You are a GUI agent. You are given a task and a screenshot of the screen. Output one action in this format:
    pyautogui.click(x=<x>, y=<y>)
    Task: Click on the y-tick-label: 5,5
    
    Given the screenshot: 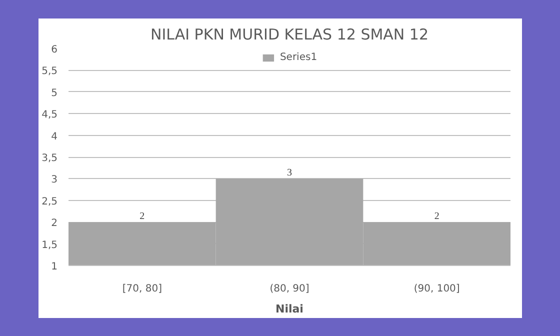 What is the action you would take?
    pyautogui.click(x=50, y=72)
    